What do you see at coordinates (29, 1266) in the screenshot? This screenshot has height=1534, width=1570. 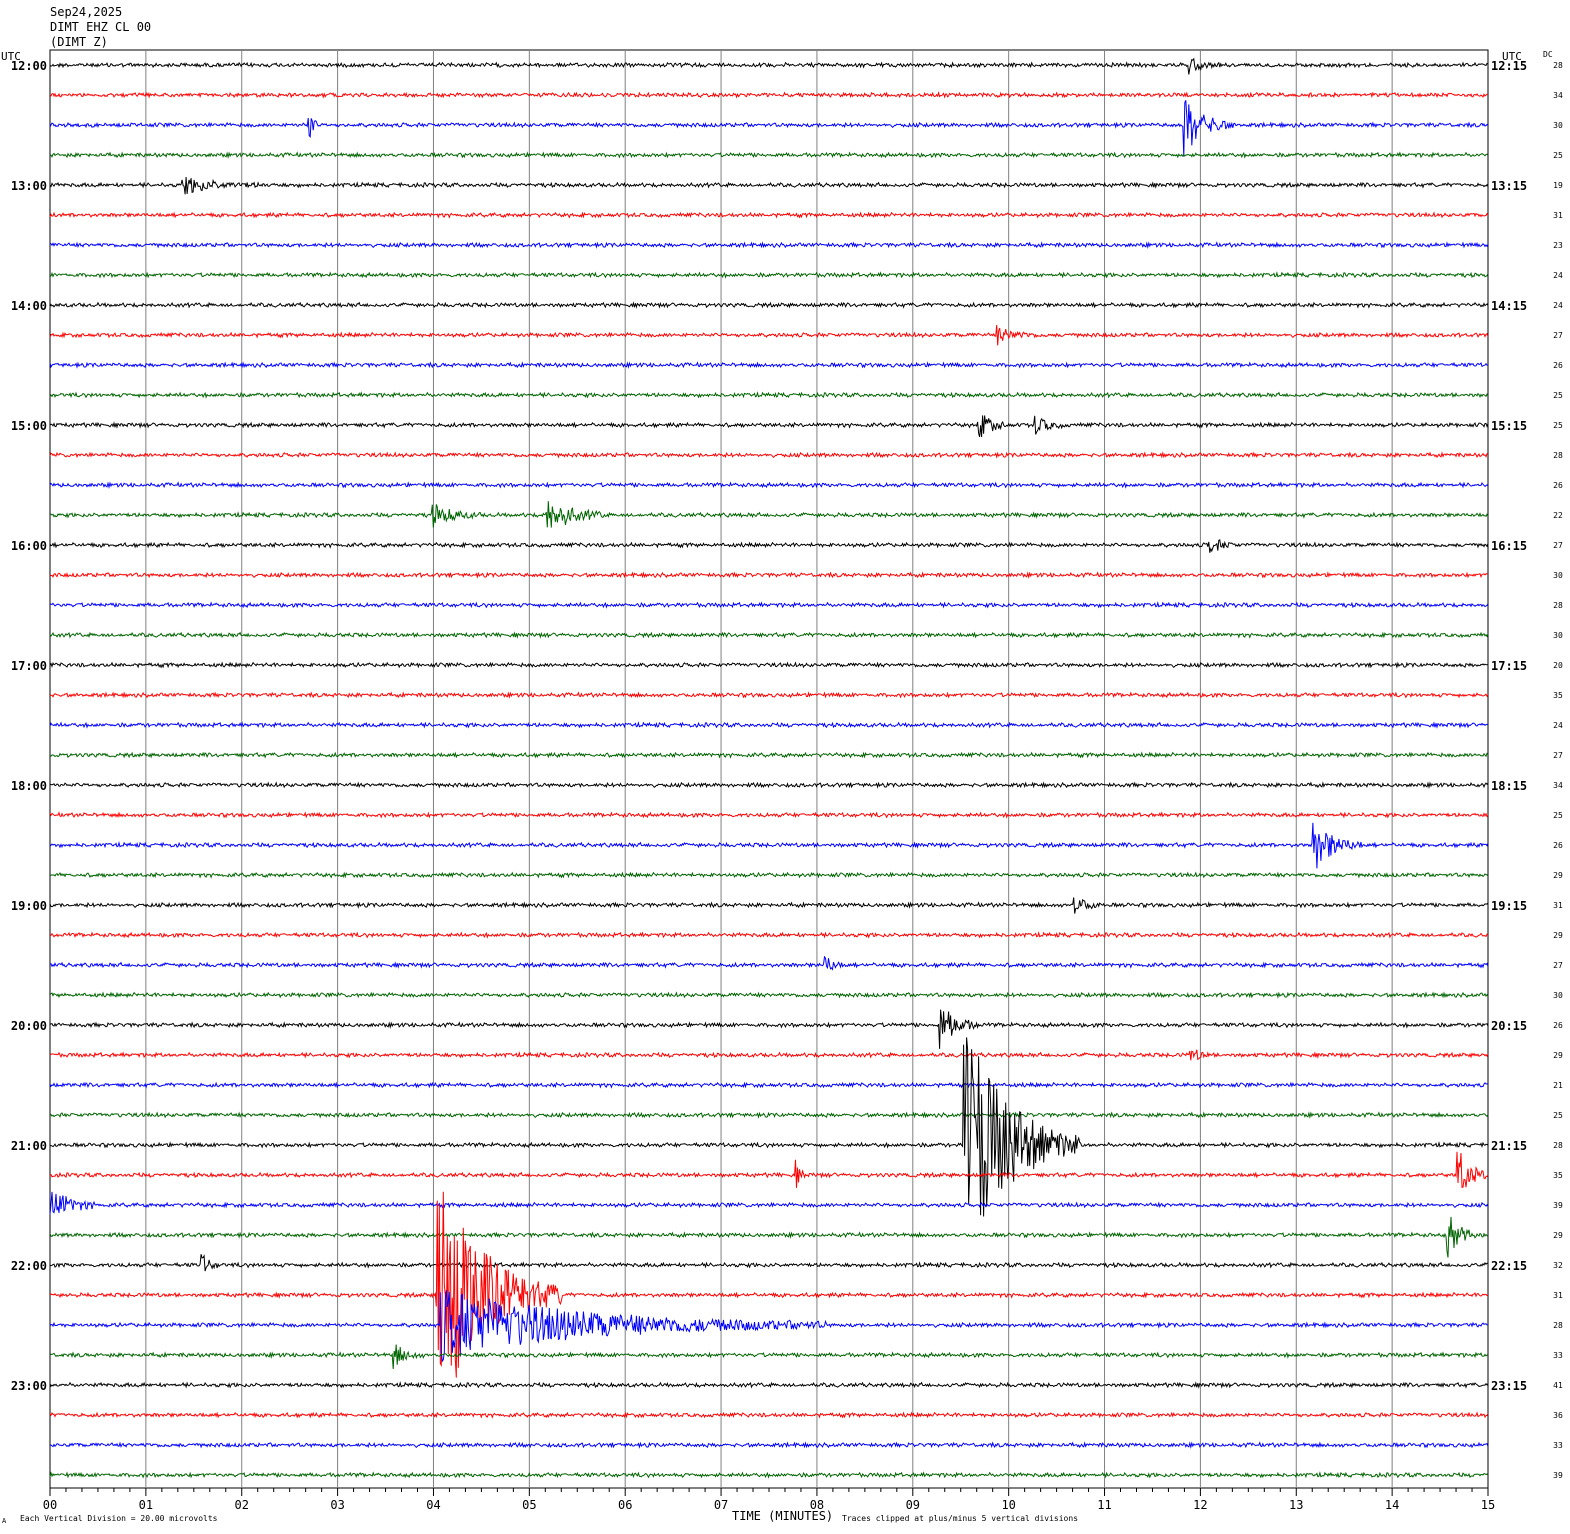 I see `left-time-label-22:00: 22:00` at bounding box center [29, 1266].